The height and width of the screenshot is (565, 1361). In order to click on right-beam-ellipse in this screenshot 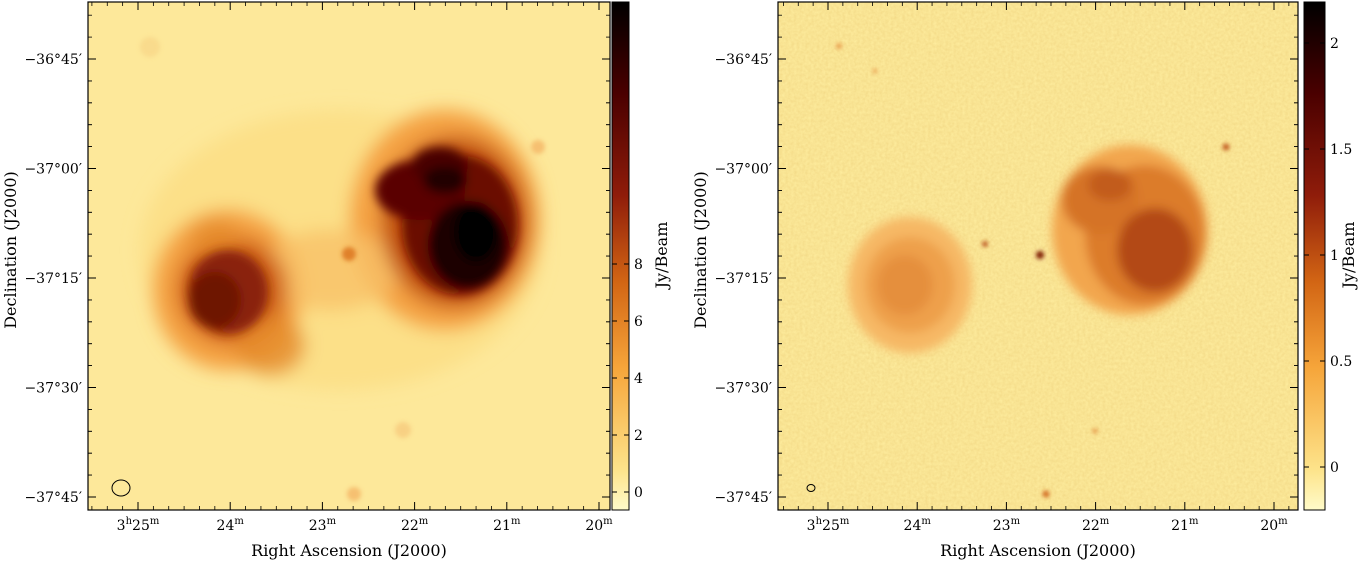, I will do `click(811, 488)`.